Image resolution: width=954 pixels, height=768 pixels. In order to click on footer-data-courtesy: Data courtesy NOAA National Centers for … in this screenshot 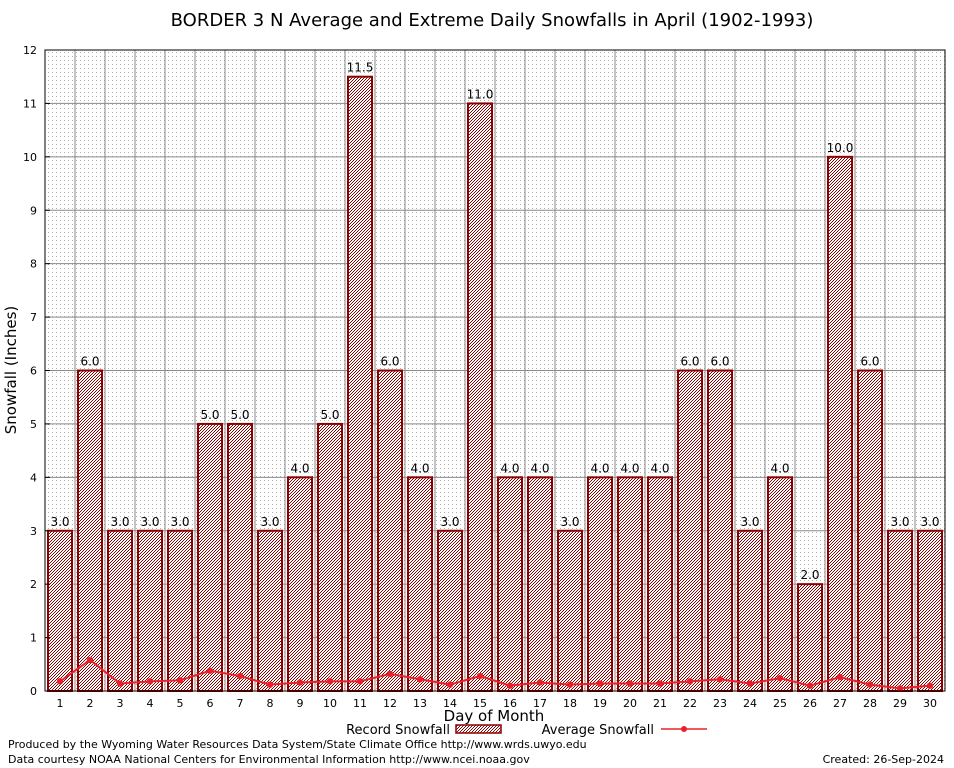, I will do `click(269, 759)`.